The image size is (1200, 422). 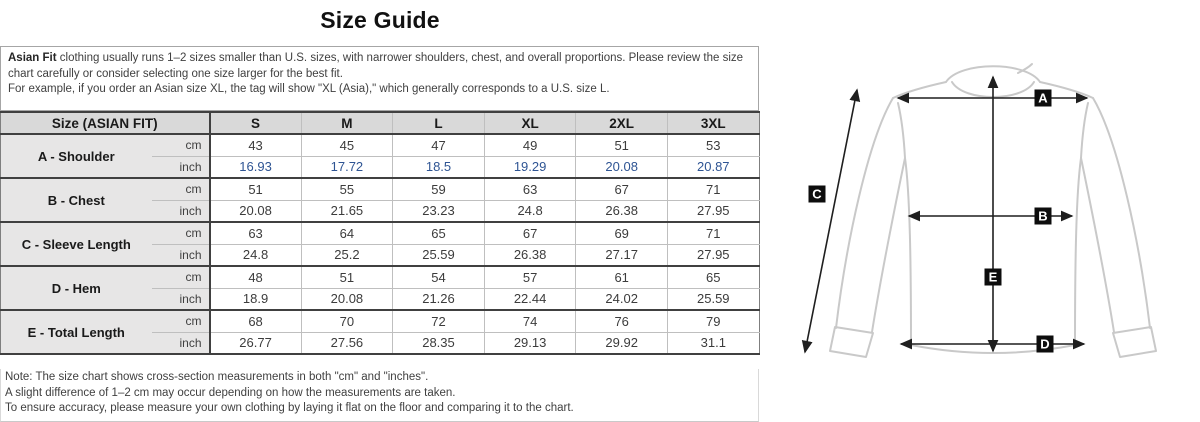 I want to click on table-row-cm: D - Hem cm 48 51 54 57 61 65, so click(x=380, y=287).